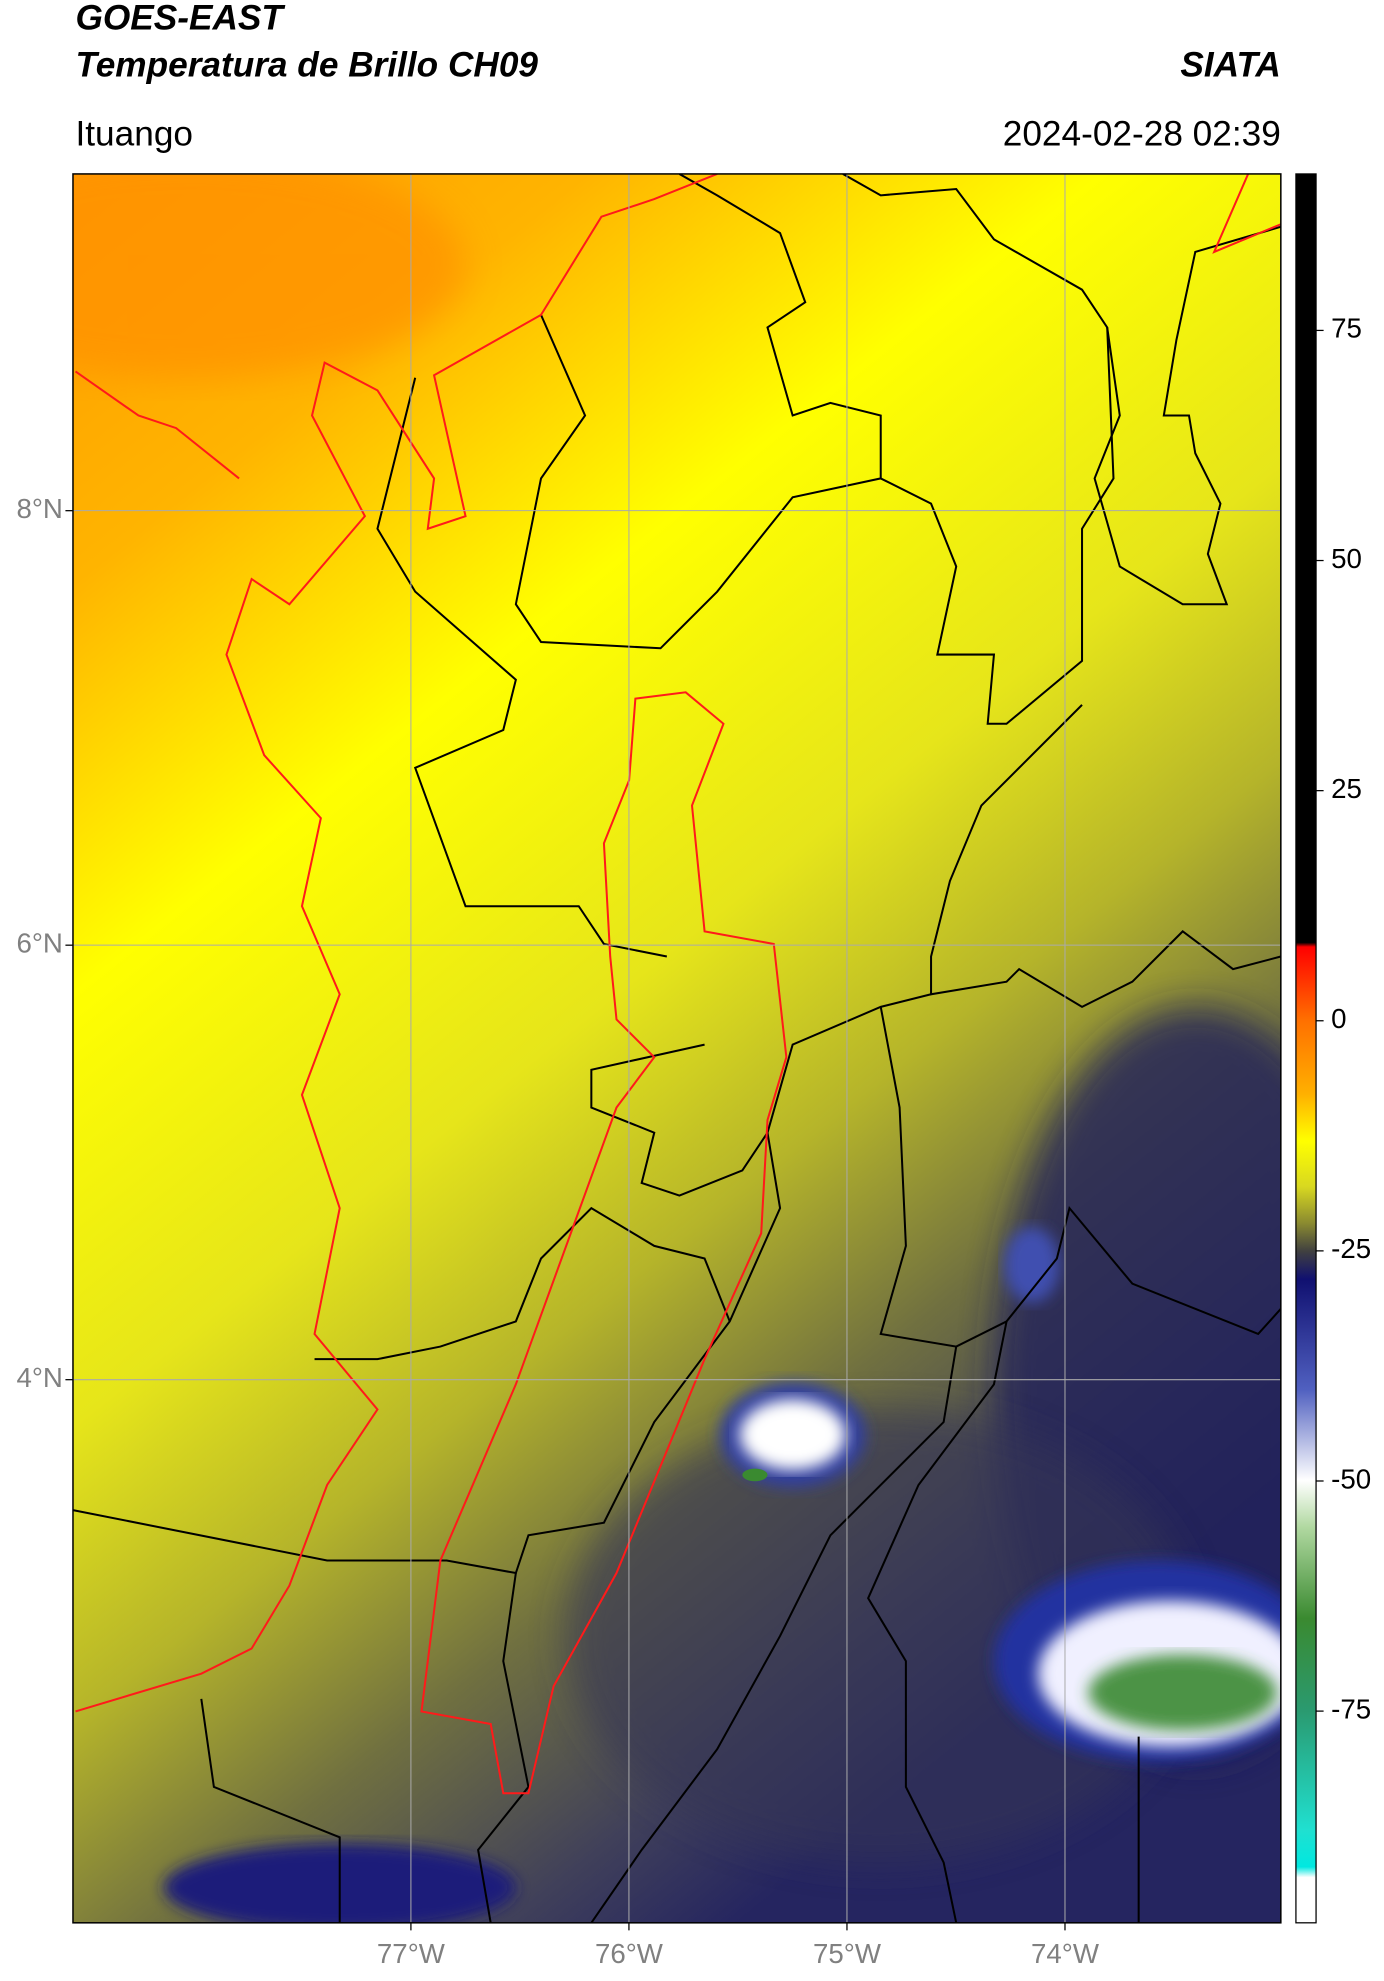  Describe the element at coordinates (180, 19) in the screenshot. I see `title: GOES-EAST` at that location.